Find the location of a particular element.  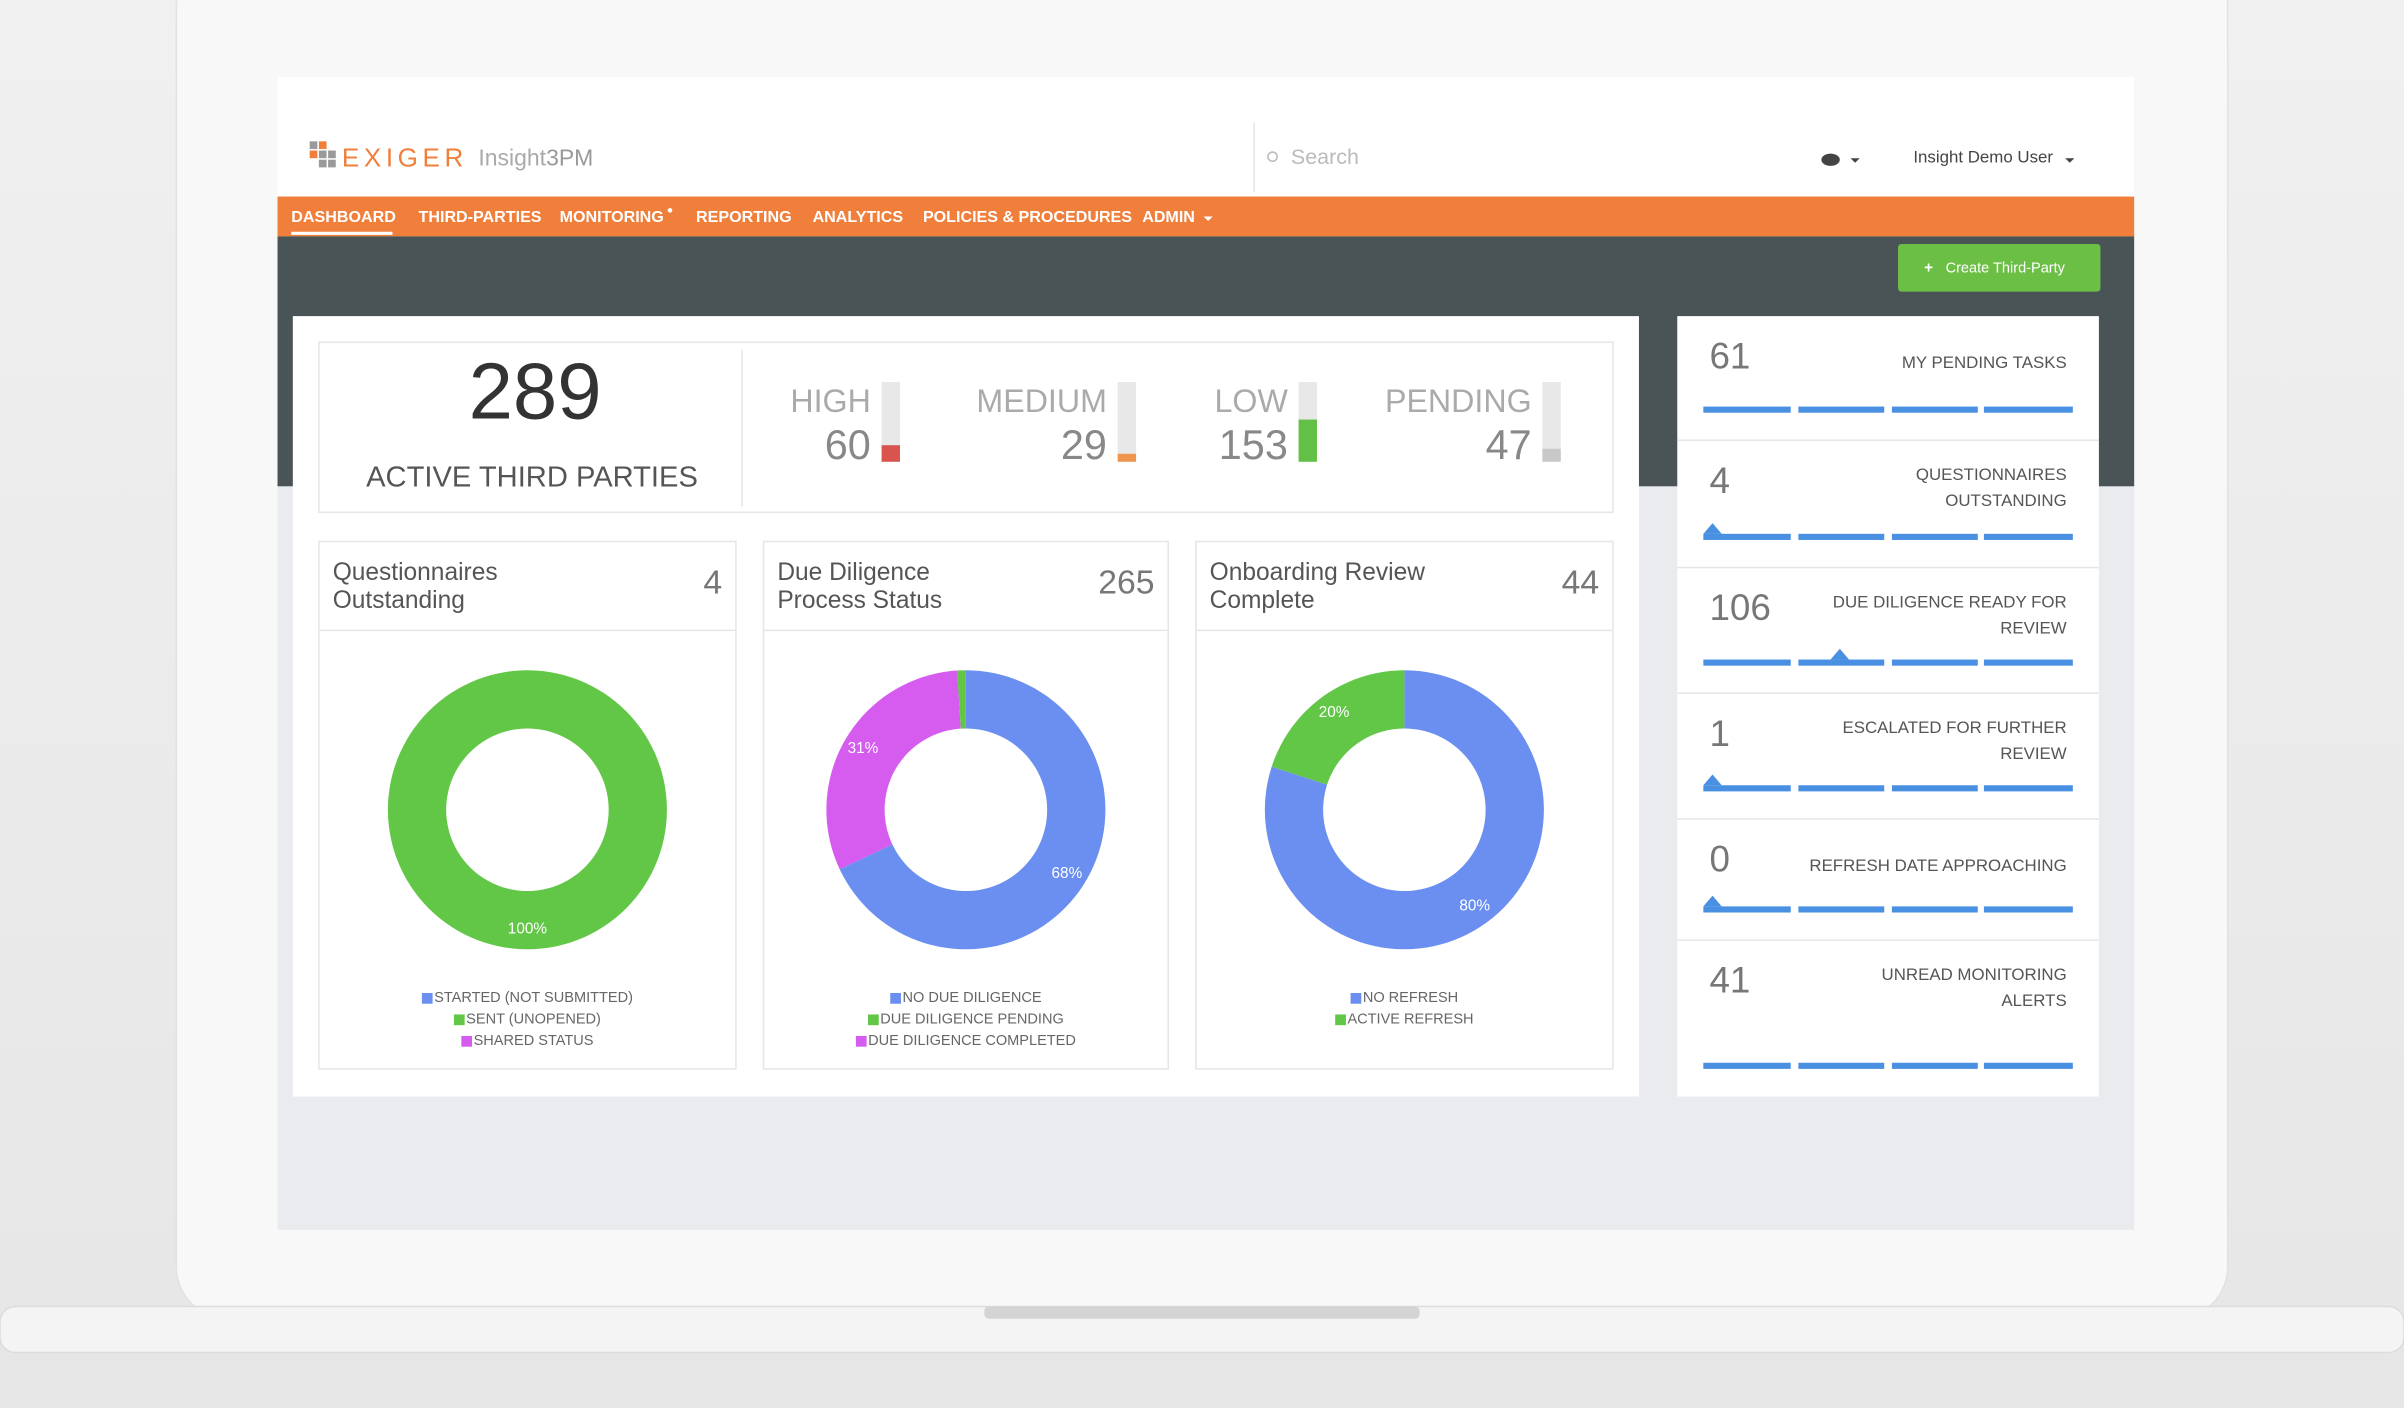

legend-label: SENT (UNOPENED) is located at coordinates (533, 1020).